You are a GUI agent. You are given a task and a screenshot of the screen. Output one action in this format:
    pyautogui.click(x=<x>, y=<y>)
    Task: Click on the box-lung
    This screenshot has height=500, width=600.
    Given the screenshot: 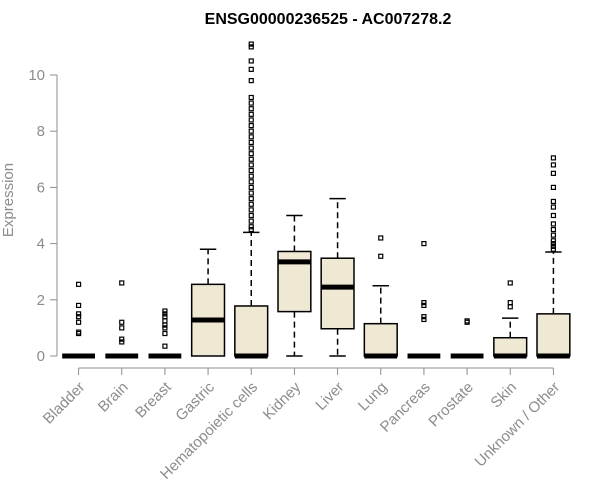 What is the action you would take?
    pyautogui.click(x=380, y=297)
    